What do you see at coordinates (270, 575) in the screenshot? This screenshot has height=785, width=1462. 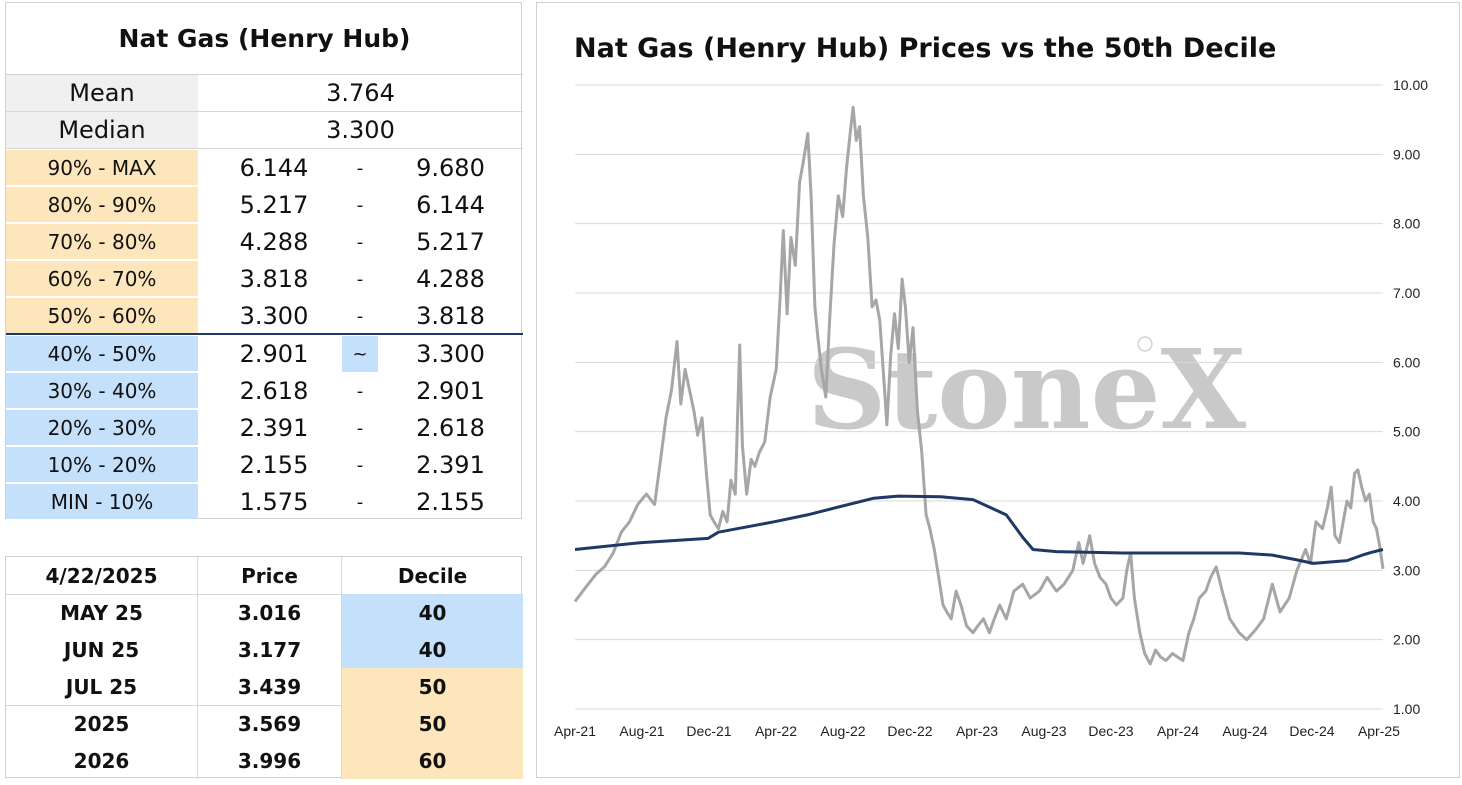 I see `header-price: Price` at bounding box center [270, 575].